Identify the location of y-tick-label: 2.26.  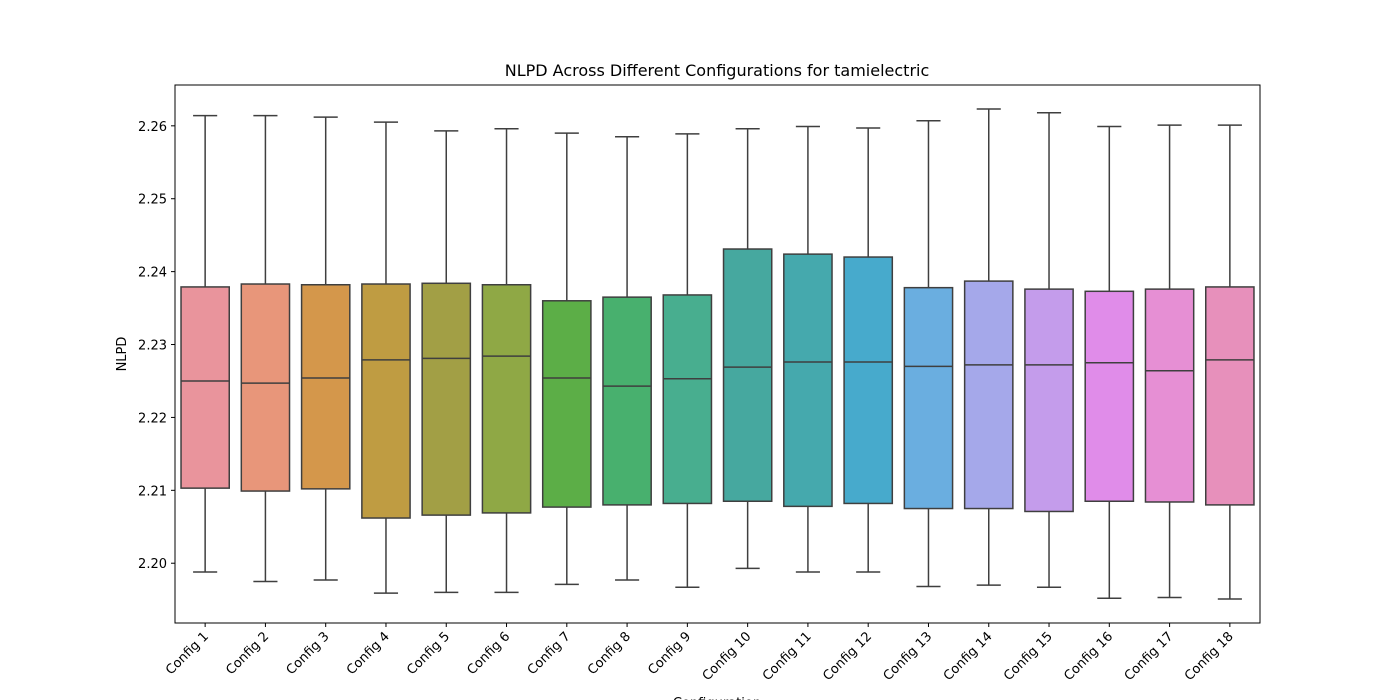
(152, 127).